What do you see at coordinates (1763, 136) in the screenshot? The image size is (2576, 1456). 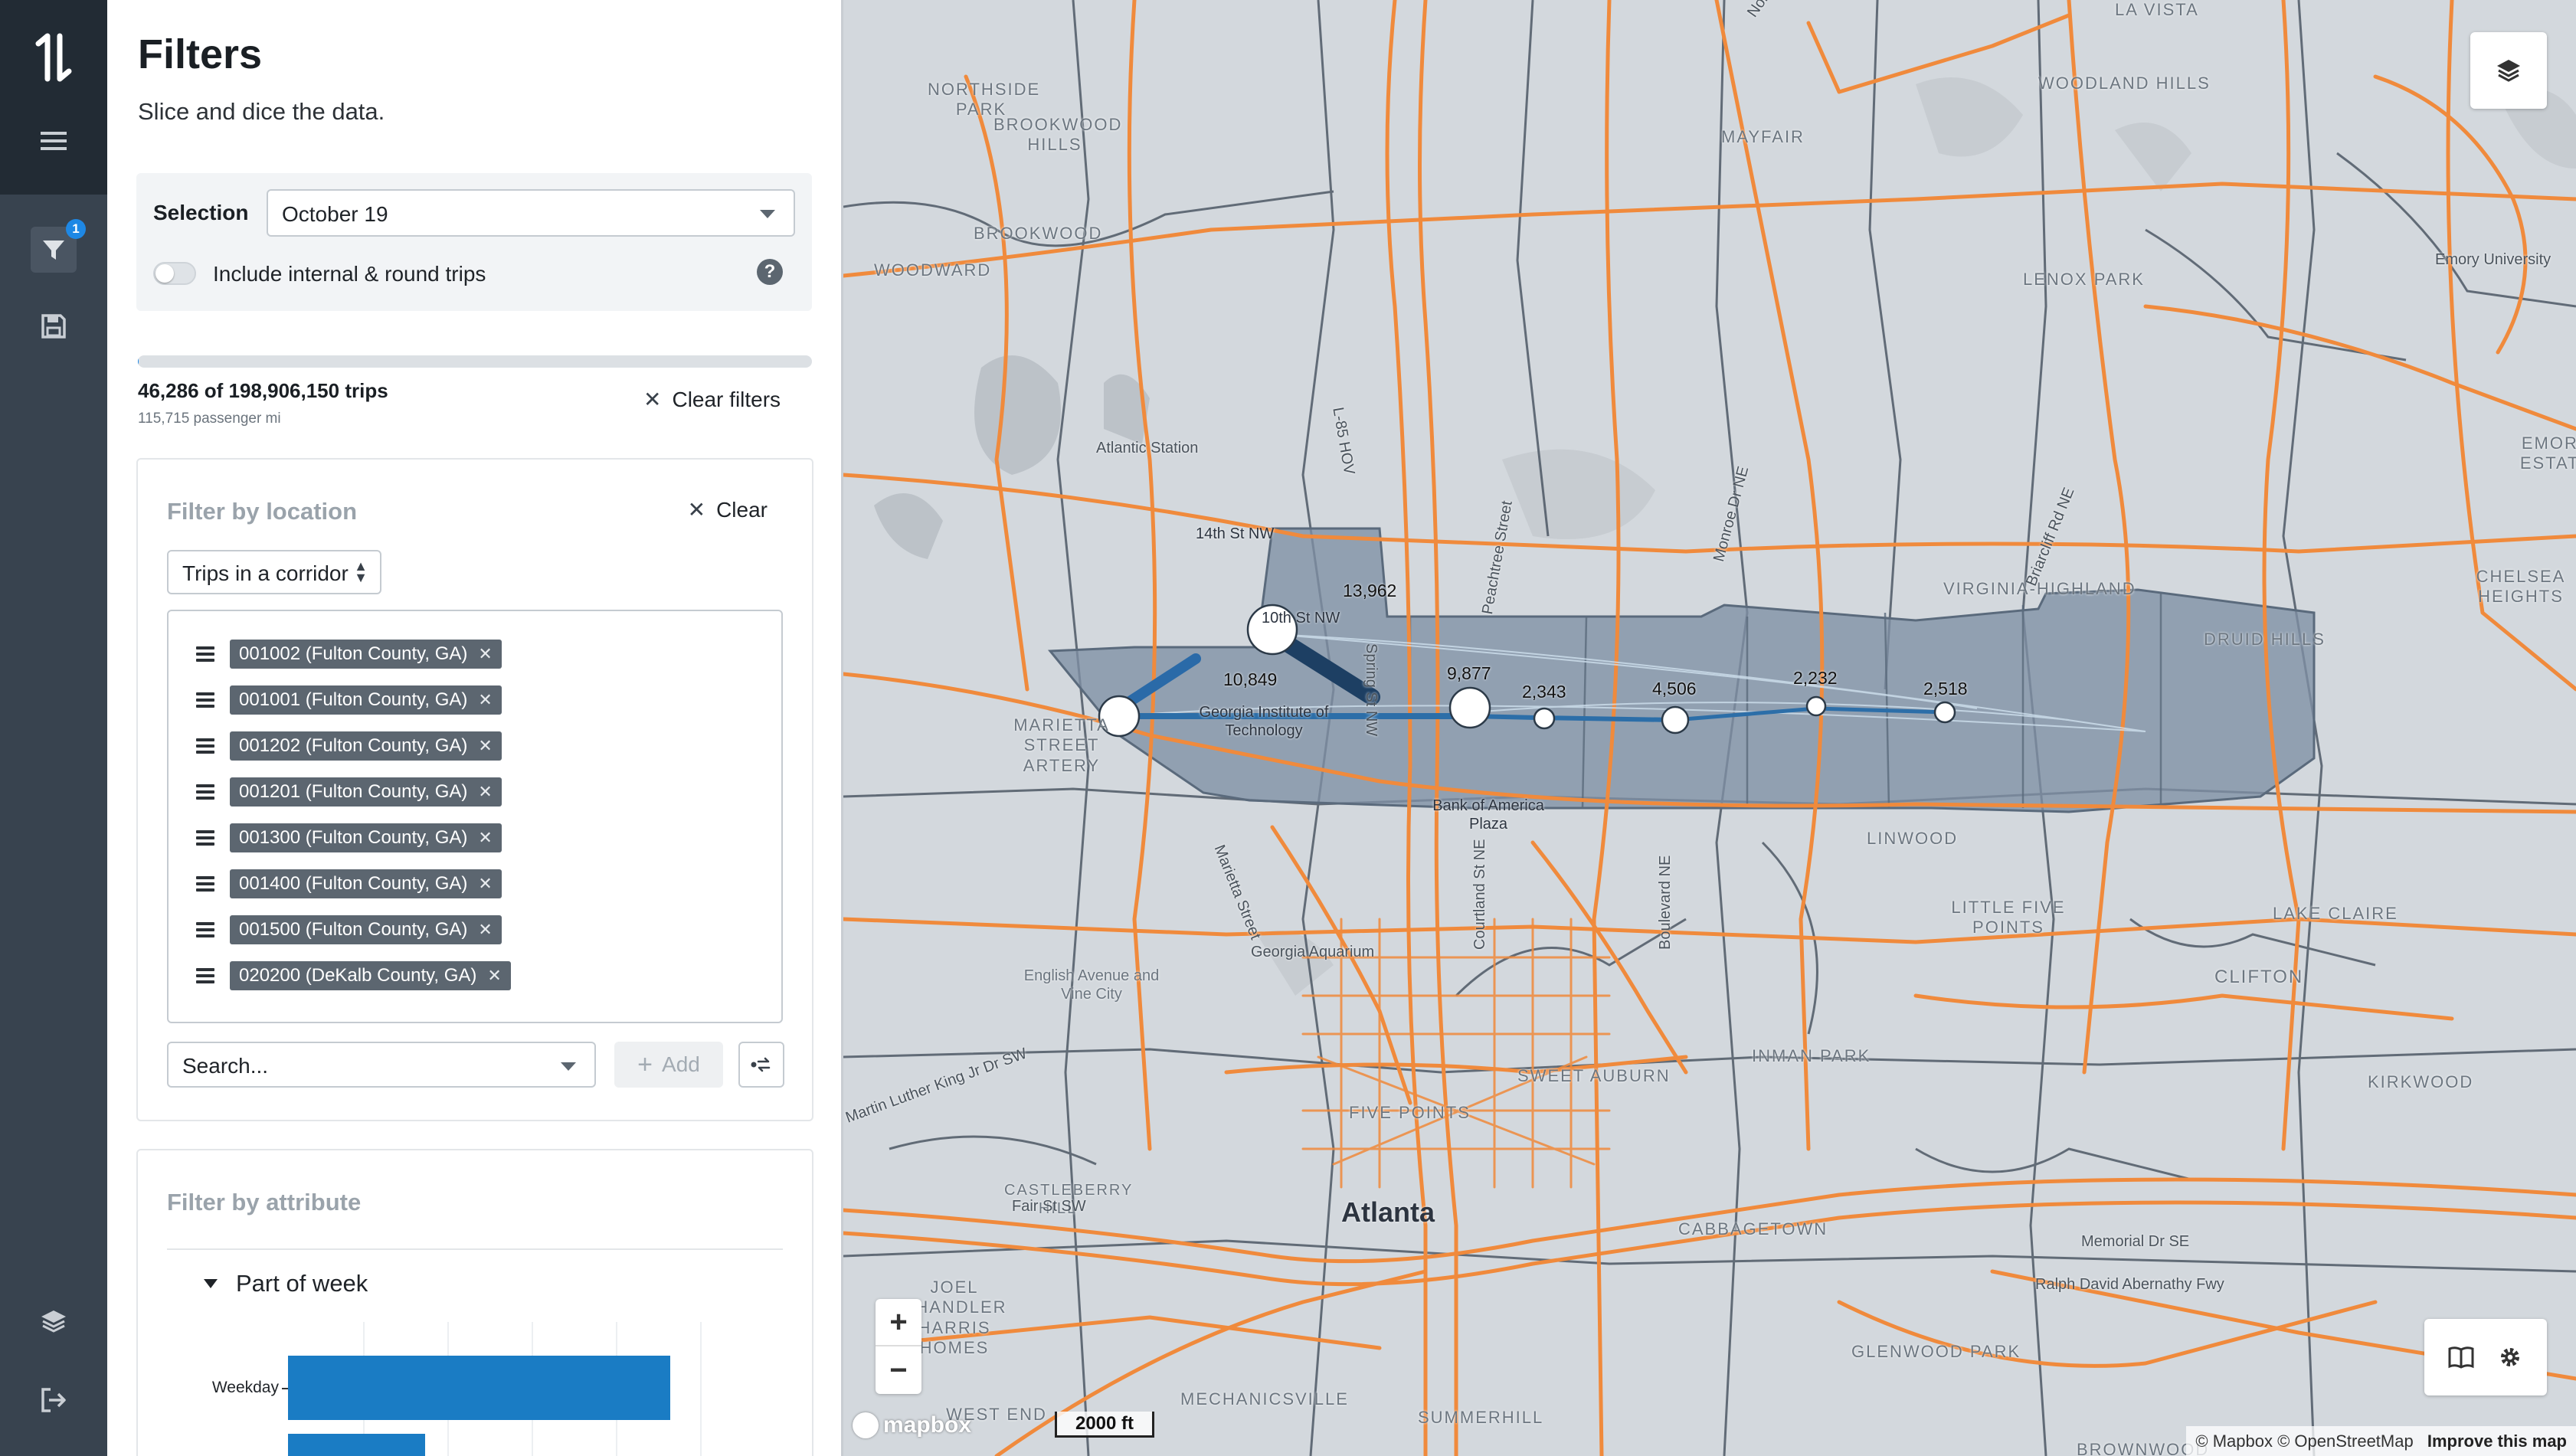 I see `map-place-label: MAYFAIR` at bounding box center [1763, 136].